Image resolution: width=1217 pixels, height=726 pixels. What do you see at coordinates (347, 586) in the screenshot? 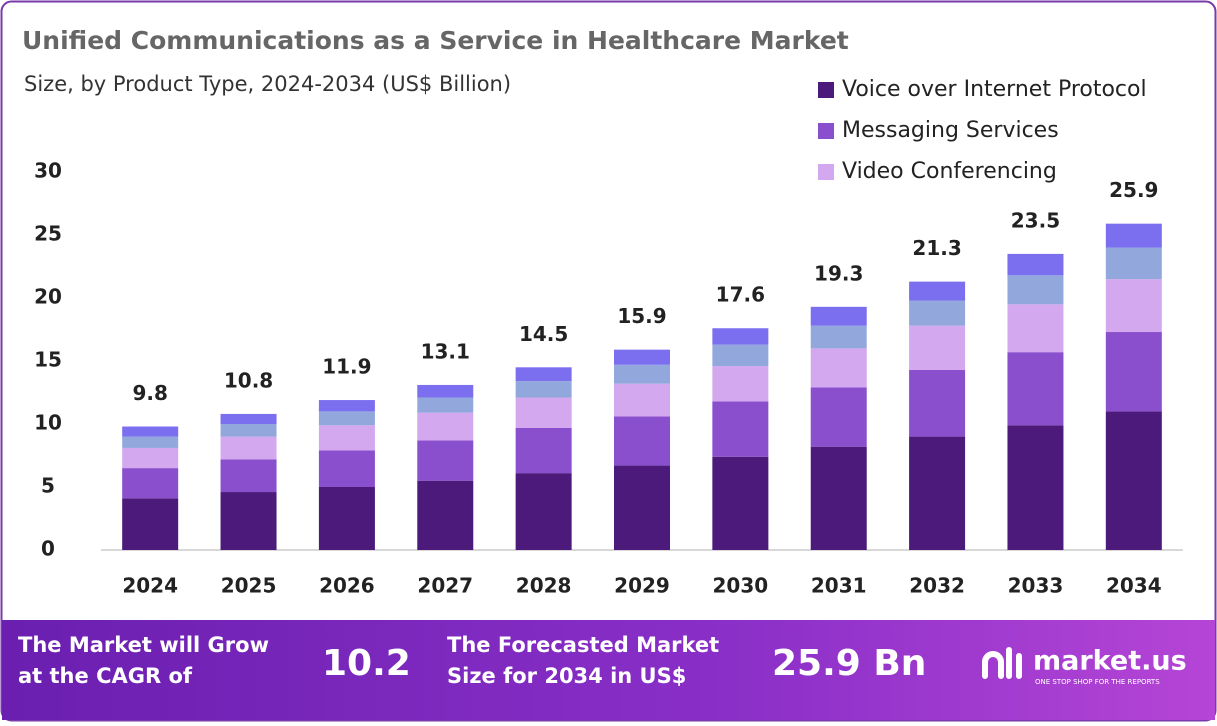
I see `x-tick-label: 2026` at bounding box center [347, 586].